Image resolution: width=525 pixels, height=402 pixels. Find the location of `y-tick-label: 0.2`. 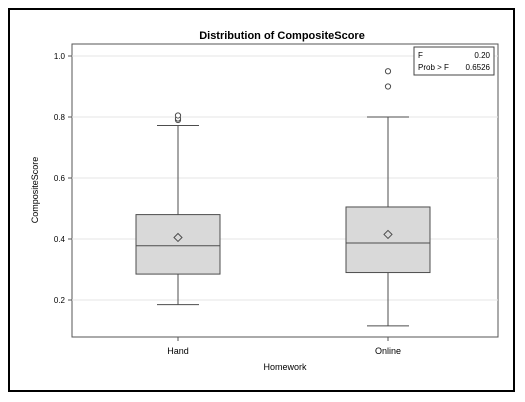

y-tick-label: 0.2 is located at coordinates (60, 300).